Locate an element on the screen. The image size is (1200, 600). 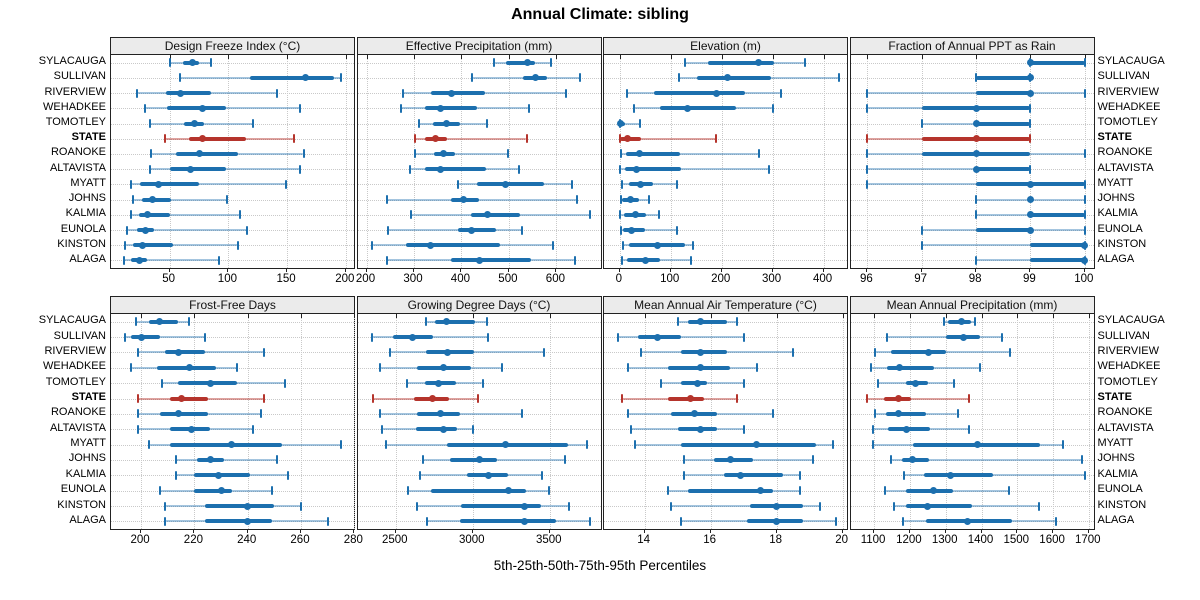
station-label-left: WEHADKEE is located at coordinates (74, 106).